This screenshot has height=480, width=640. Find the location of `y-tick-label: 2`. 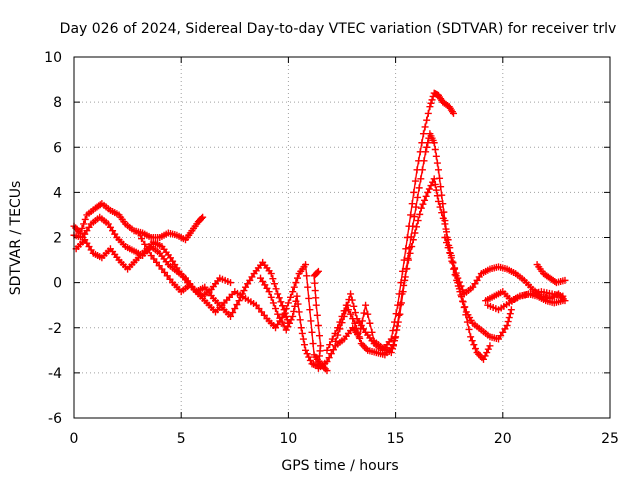

y-tick-label: 2 is located at coordinates (57, 239).